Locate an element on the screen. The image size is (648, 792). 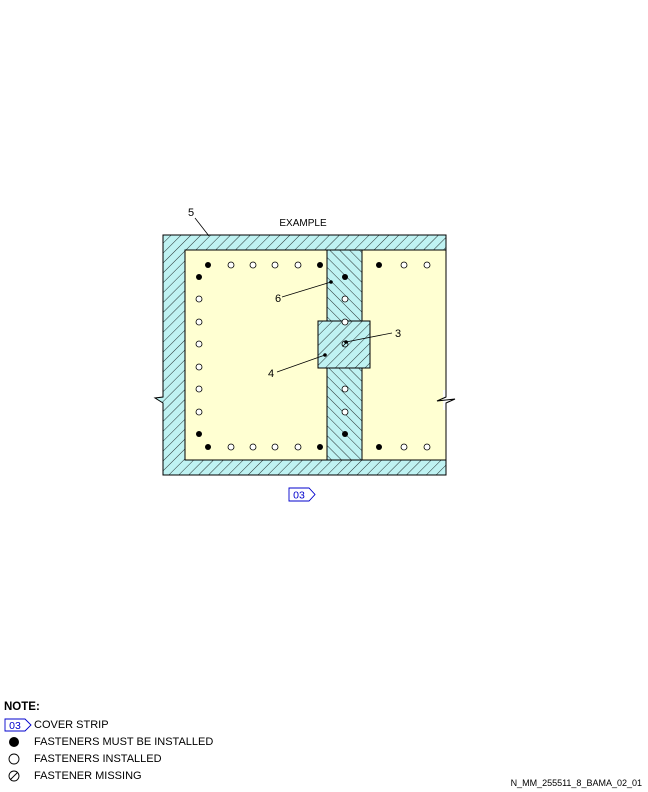
legend-label: FASTENER MISSING is located at coordinates (88, 776).